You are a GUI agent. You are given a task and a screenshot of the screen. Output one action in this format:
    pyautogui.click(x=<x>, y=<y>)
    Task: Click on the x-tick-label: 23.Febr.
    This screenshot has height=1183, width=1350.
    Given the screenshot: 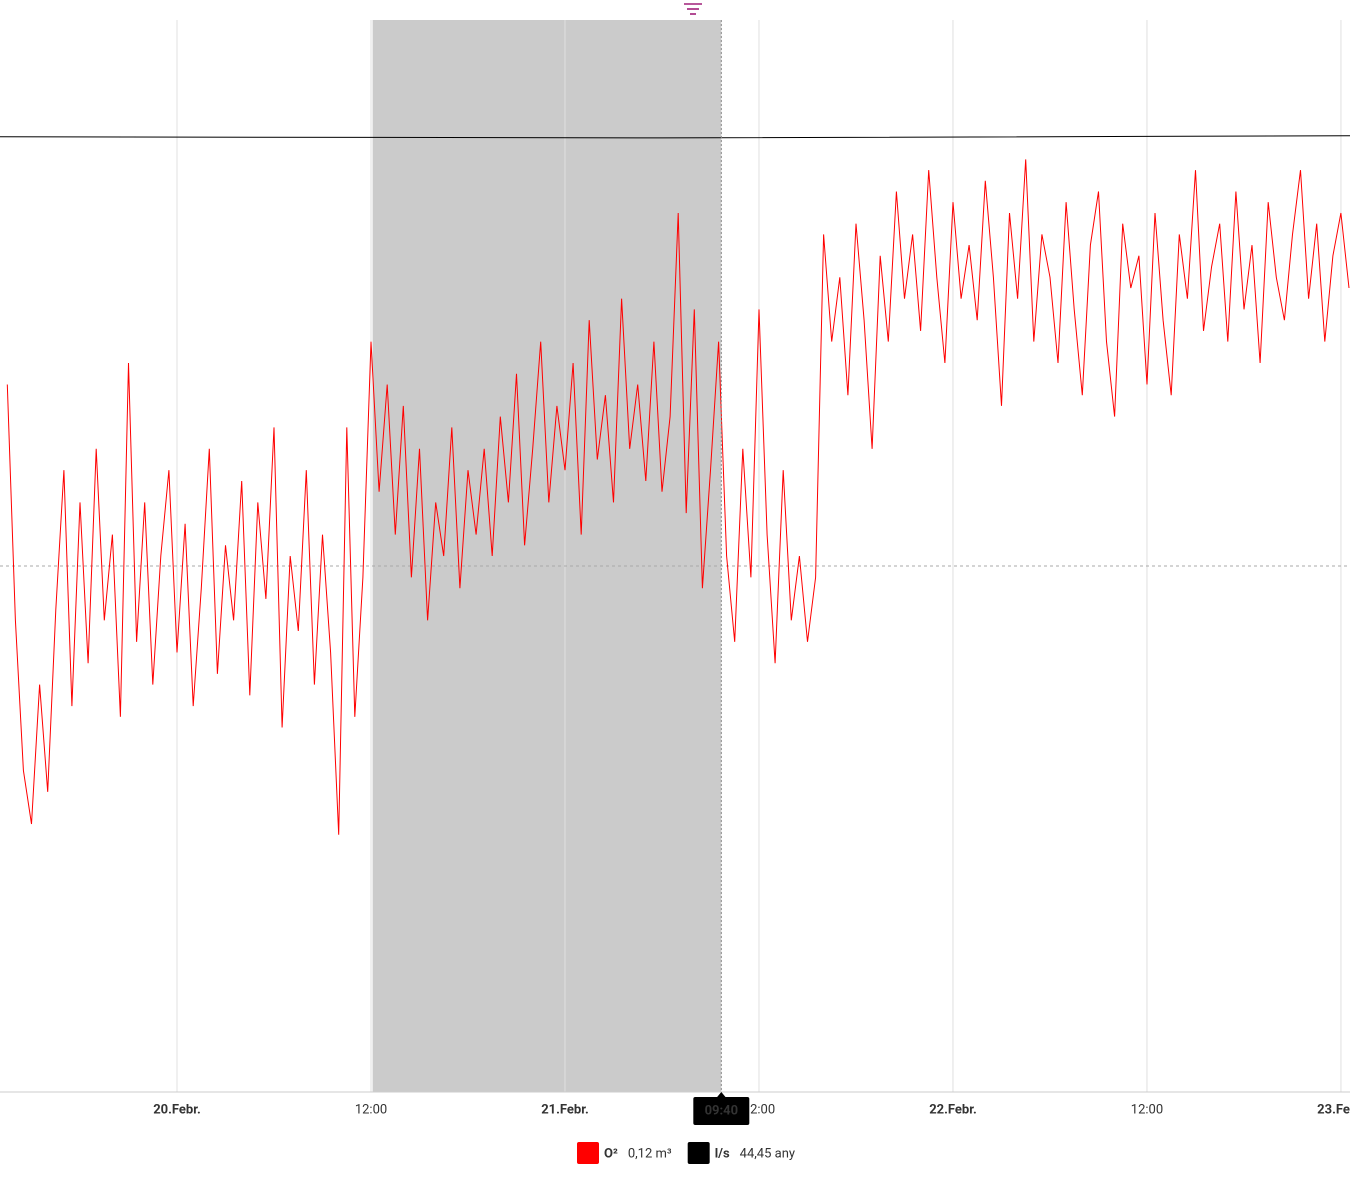 What is the action you would take?
    pyautogui.click(x=1333, y=1109)
    